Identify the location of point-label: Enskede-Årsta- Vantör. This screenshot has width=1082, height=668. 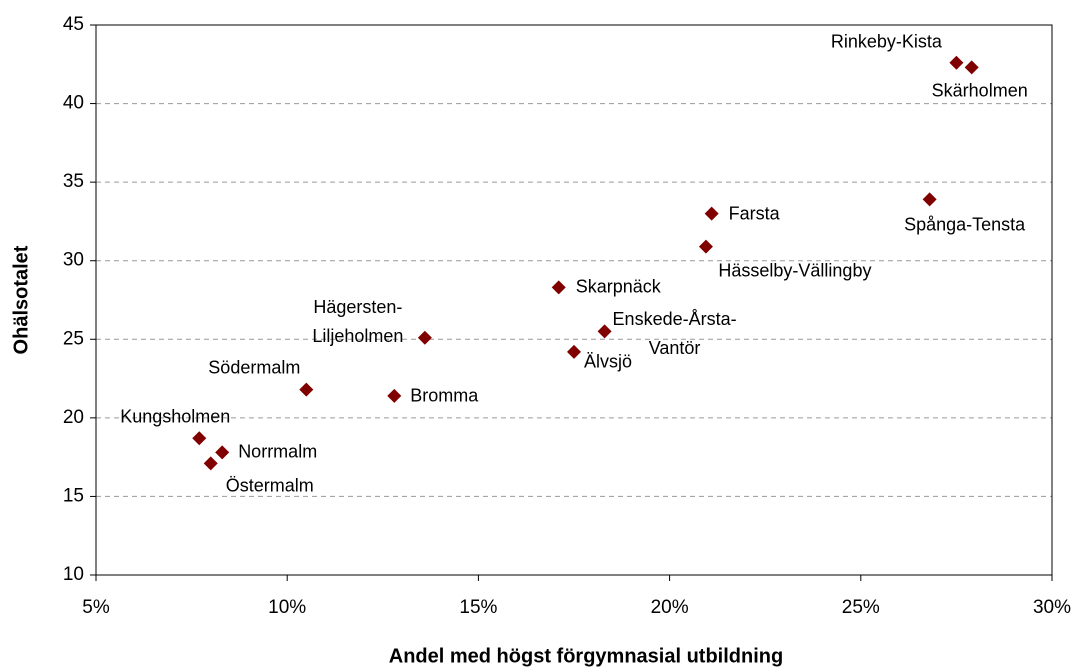
(674, 334).